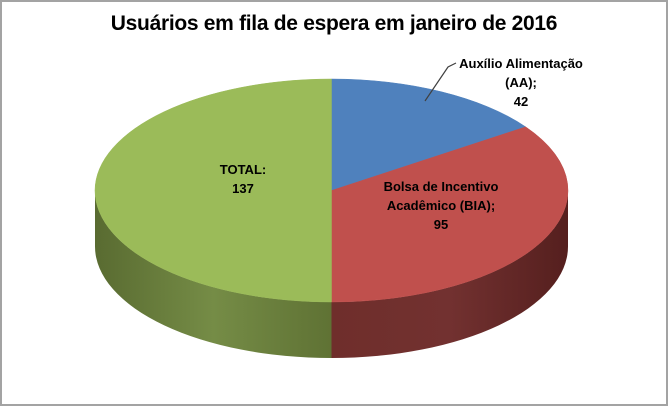  I want to click on slice-label-total: TOTAL: 137, so click(243, 179).